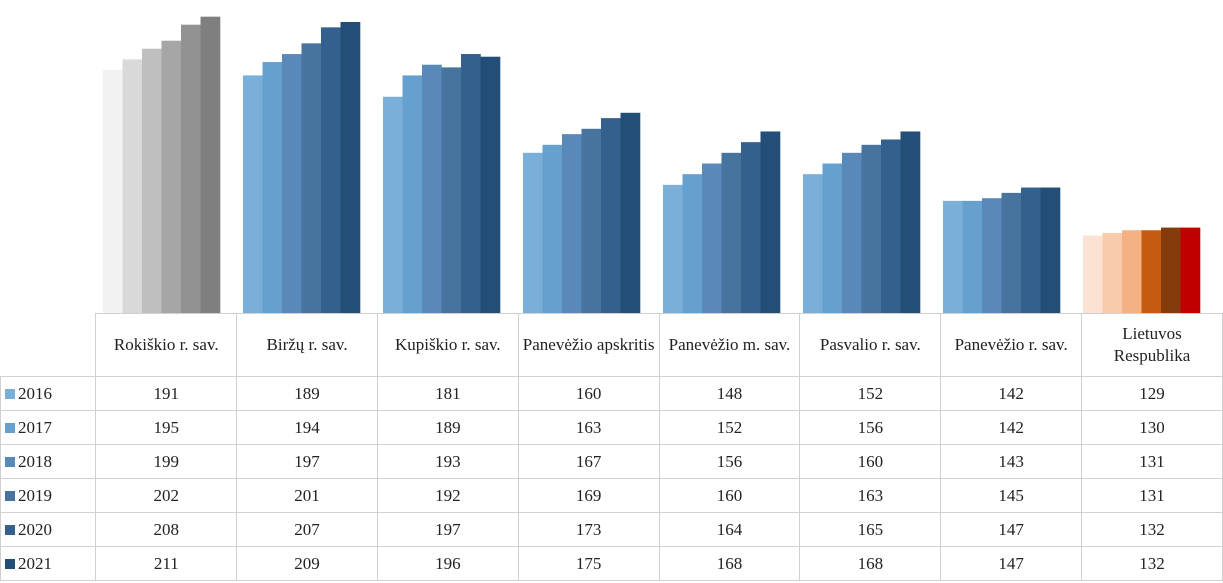 The height and width of the screenshot is (583, 1223). I want to click on value-cell: 199, so click(166, 461).